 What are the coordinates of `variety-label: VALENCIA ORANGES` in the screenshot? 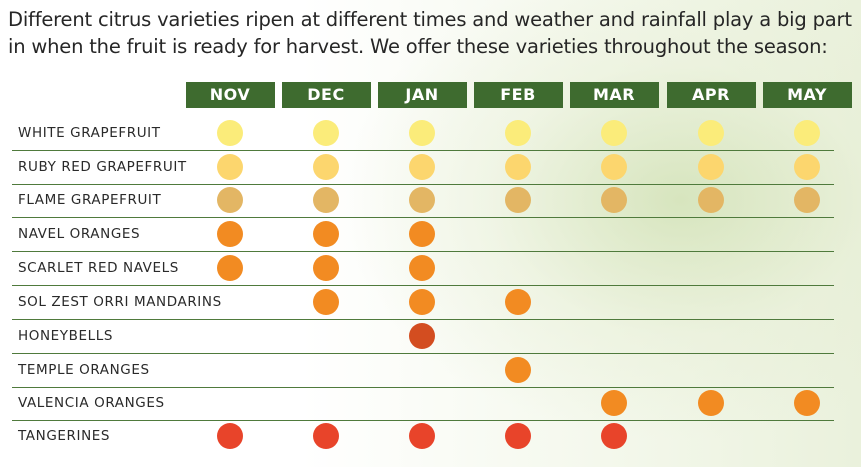 It's located at (91, 403).